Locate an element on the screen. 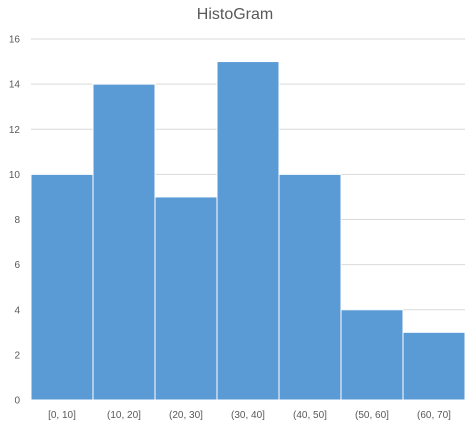 This screenshot has width=470, height=436. y-tick-label: 2 is located at coordinates (17, 355).